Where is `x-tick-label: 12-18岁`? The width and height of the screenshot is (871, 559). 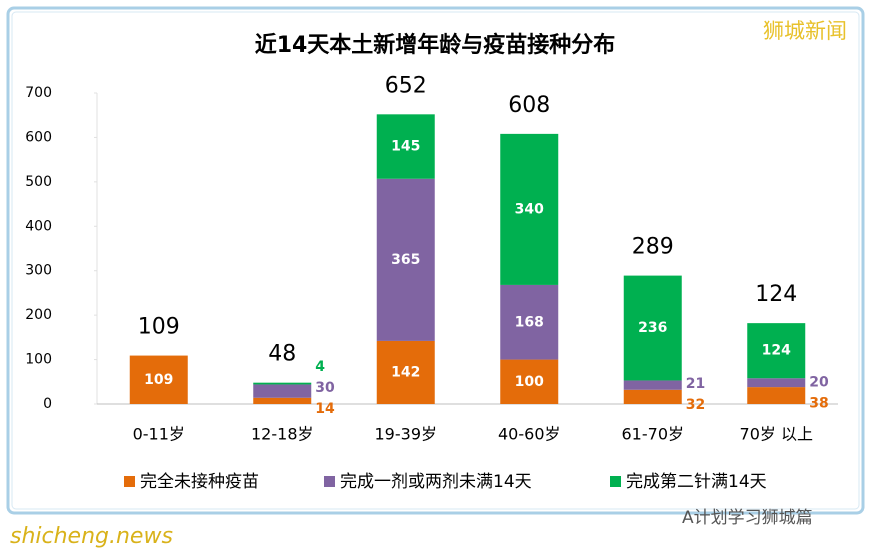
x-tick-label: 12-18岁 is located at coordinates (282, 434).